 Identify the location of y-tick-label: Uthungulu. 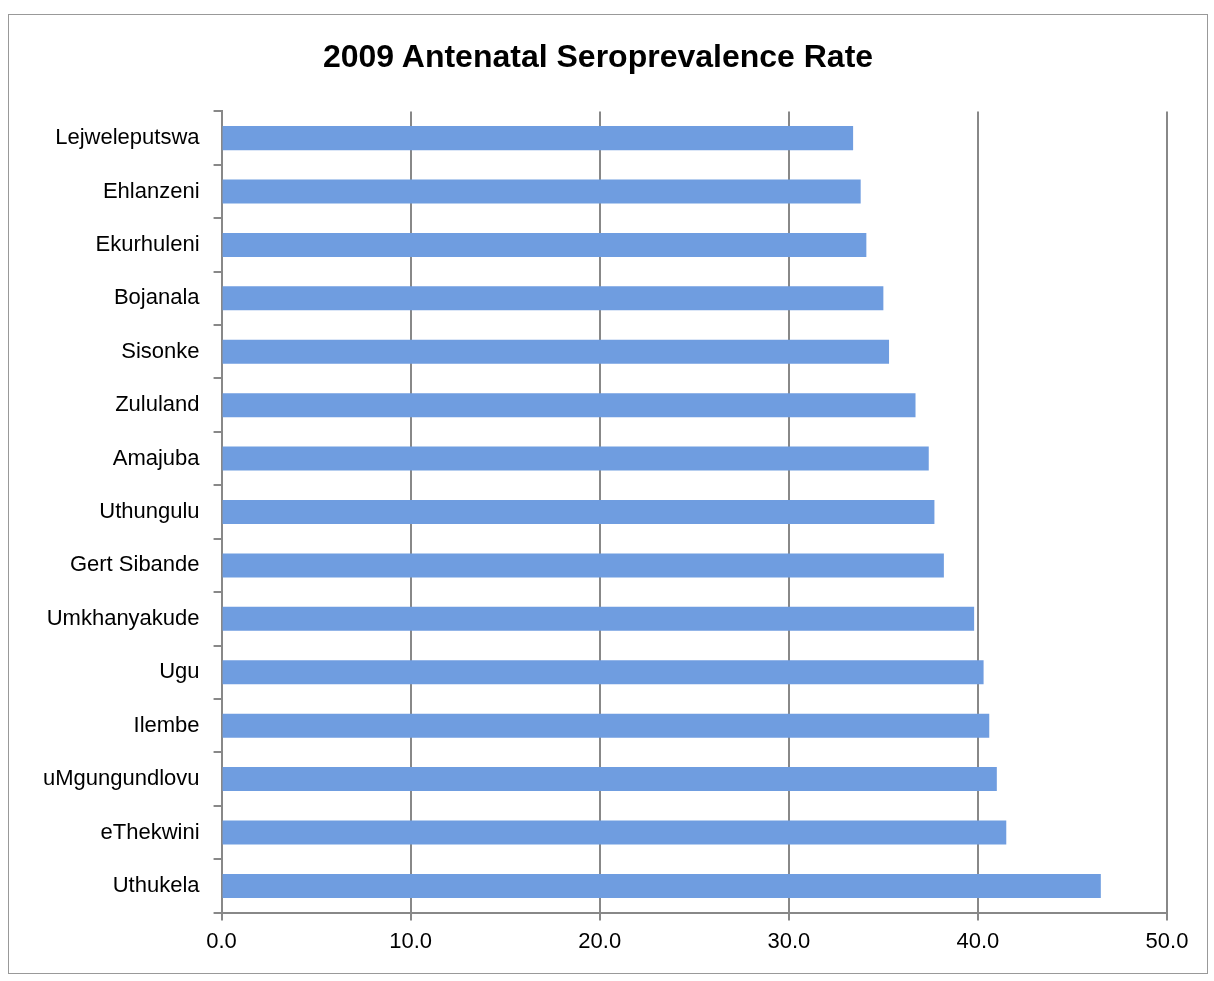
(149, 511).